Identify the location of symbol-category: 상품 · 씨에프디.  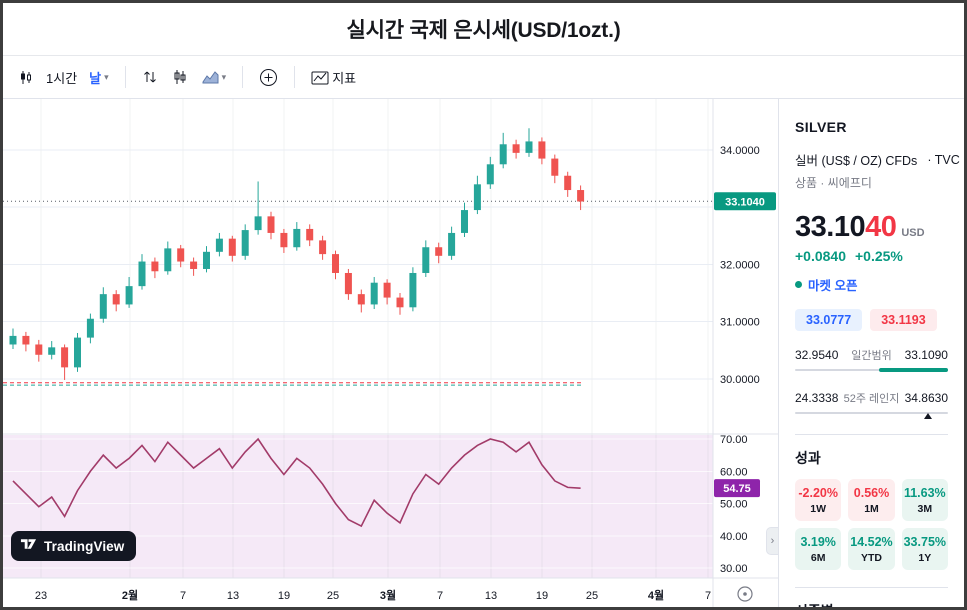
(833, 183).